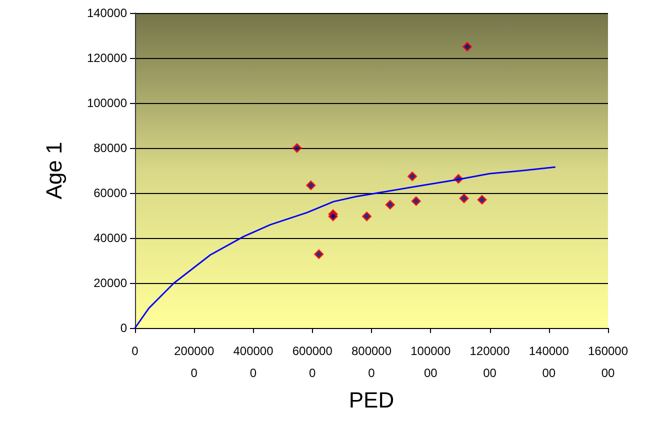 The image size is (662, 432). Describe the element at coordinates (430, 362) in the screenshot. I see `x-tick-label: 100000 00` at that location.